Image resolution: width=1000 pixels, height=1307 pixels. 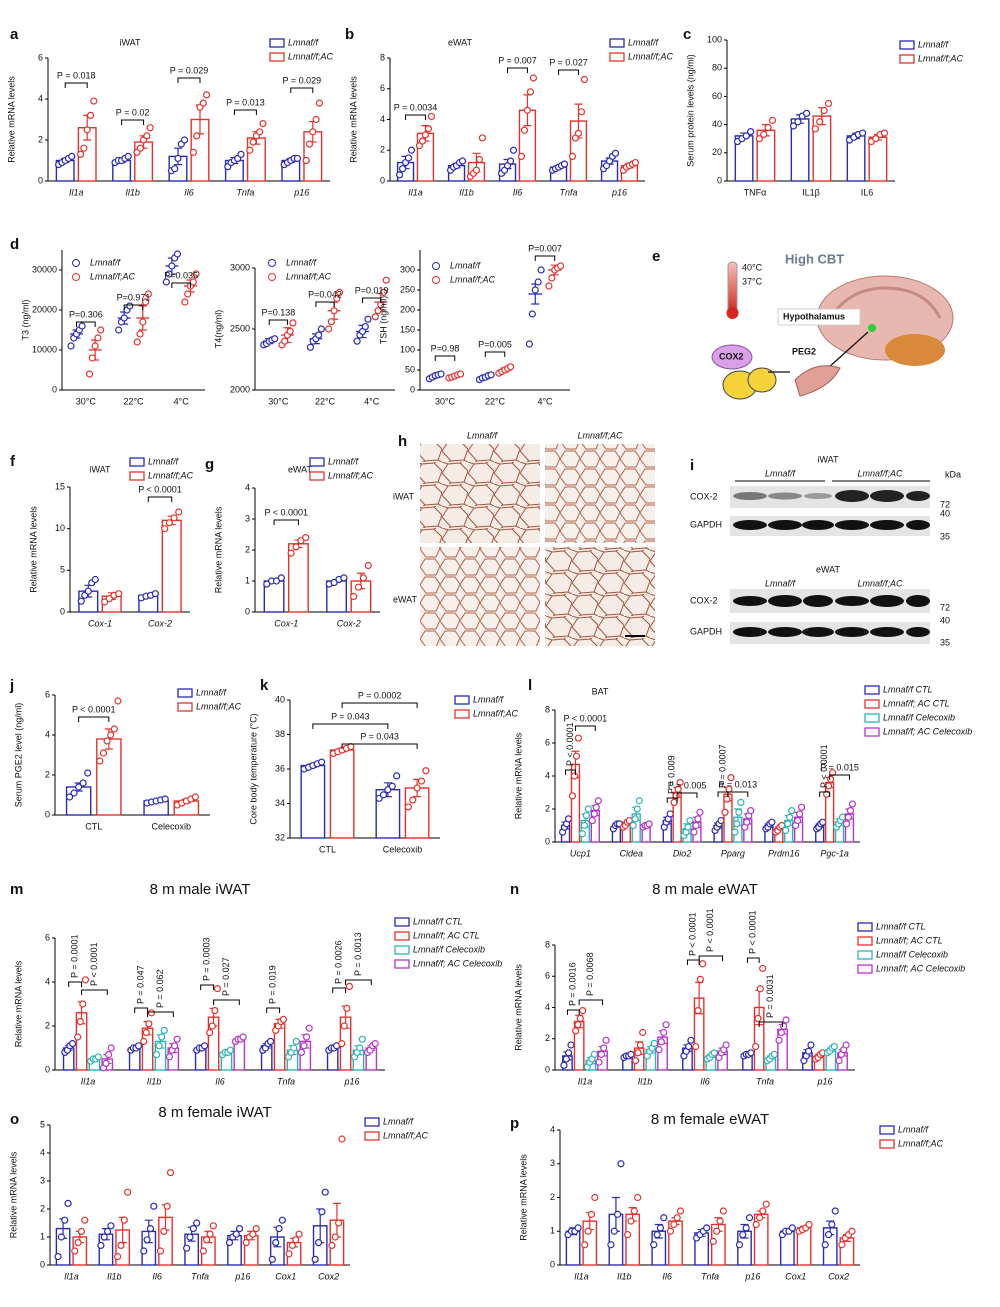 What do you see at coordinates (351, 1081) in the screenshot?
I see `x-tick-label: p16` at bounding box center [351, 1081].